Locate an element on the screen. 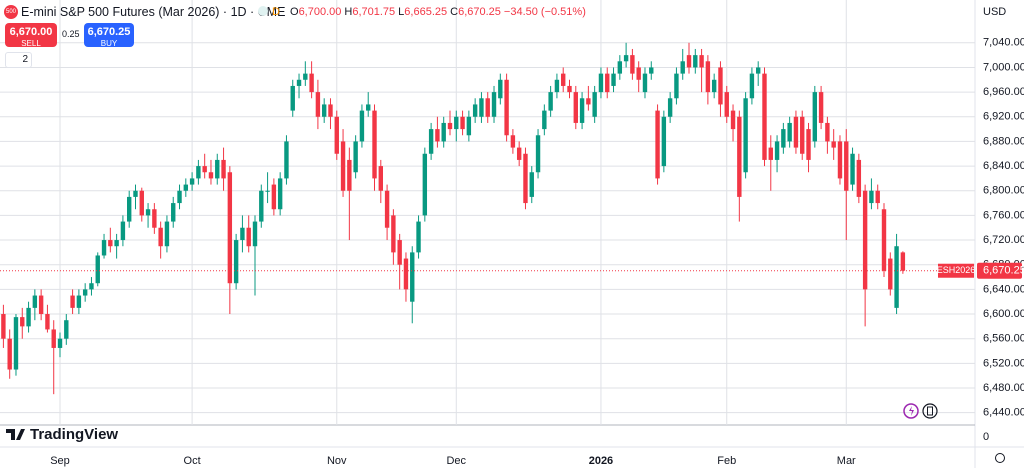  currency: USD is located at coordinates (994, 12).